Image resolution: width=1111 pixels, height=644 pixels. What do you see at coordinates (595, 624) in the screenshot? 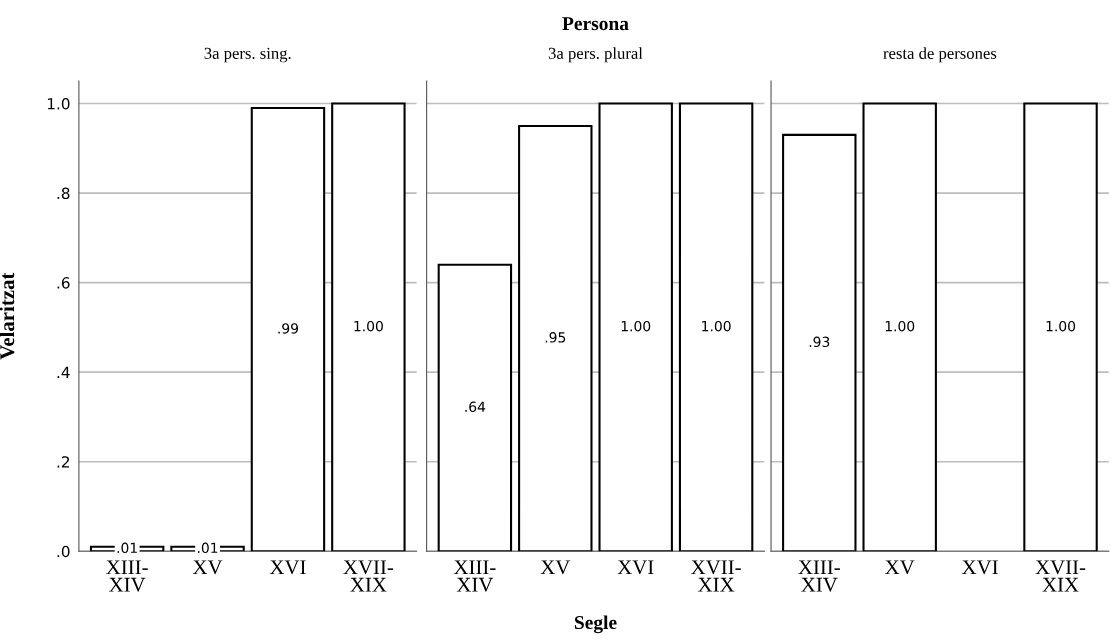
I see `x-axis-title: Segle` at bounding box center [595, 624].